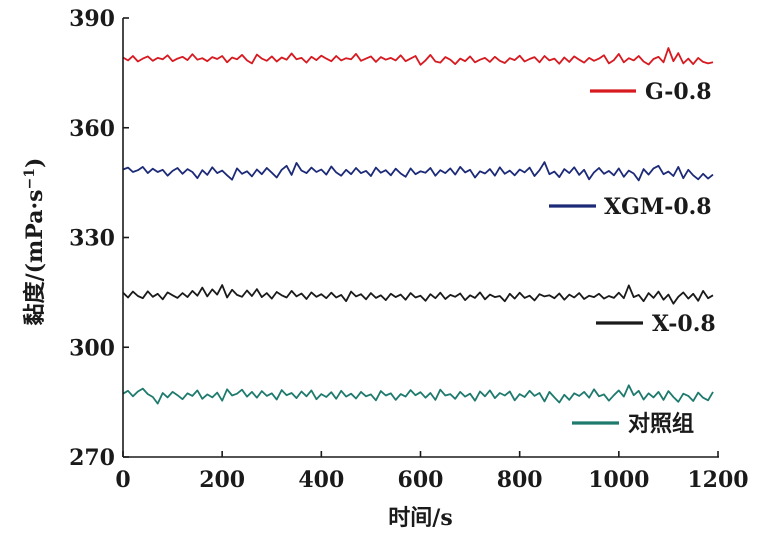  What do you see at coordinates (30, 178) in the screenshot?
I see `y-axis-label-superscript: −1` at bounding box center [30, 178].